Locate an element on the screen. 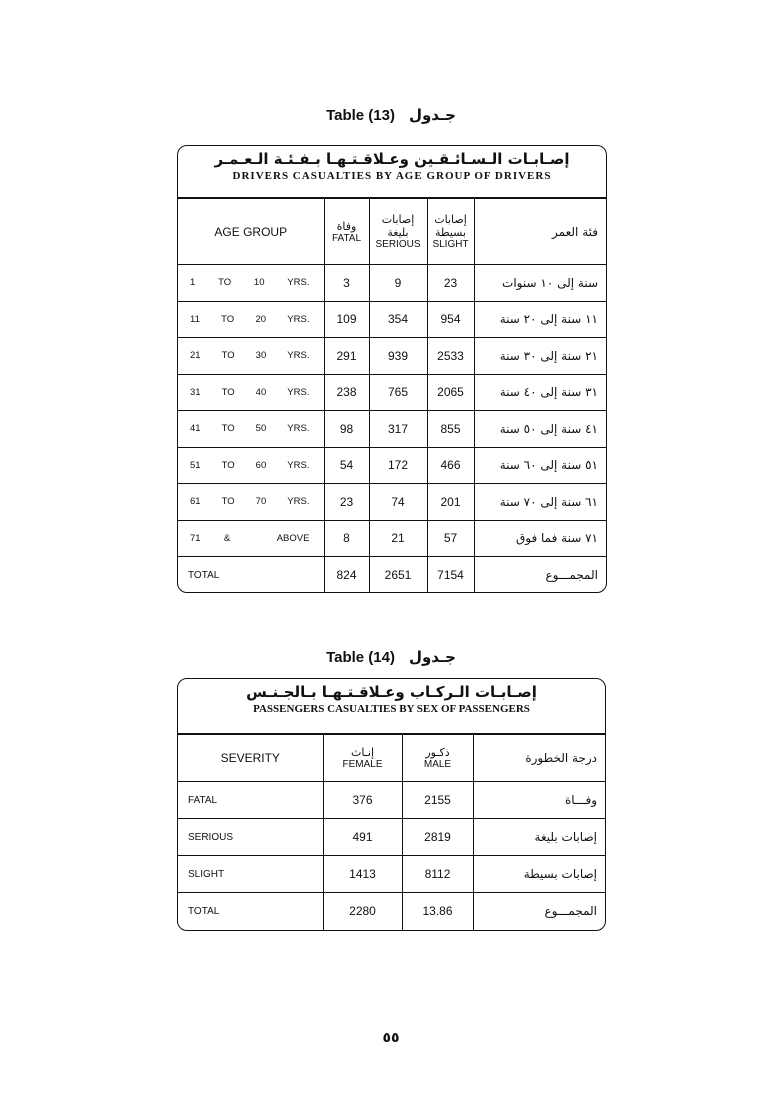 The width and height of the screenshot is (782, 1095). age-ar-cell: ٥١ سنة إلى ٦٠ سنة is located at coordinates (539, 465).